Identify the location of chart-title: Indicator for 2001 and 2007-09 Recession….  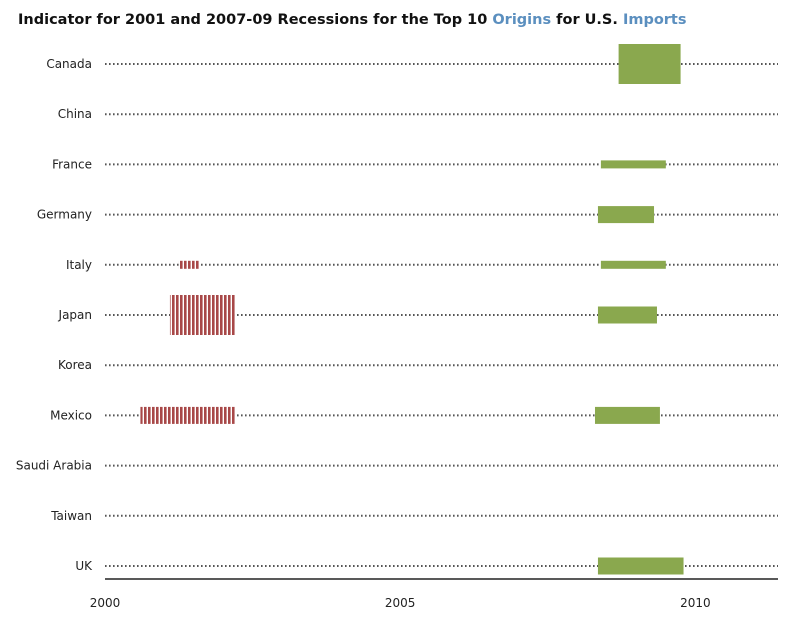
(352, 20).